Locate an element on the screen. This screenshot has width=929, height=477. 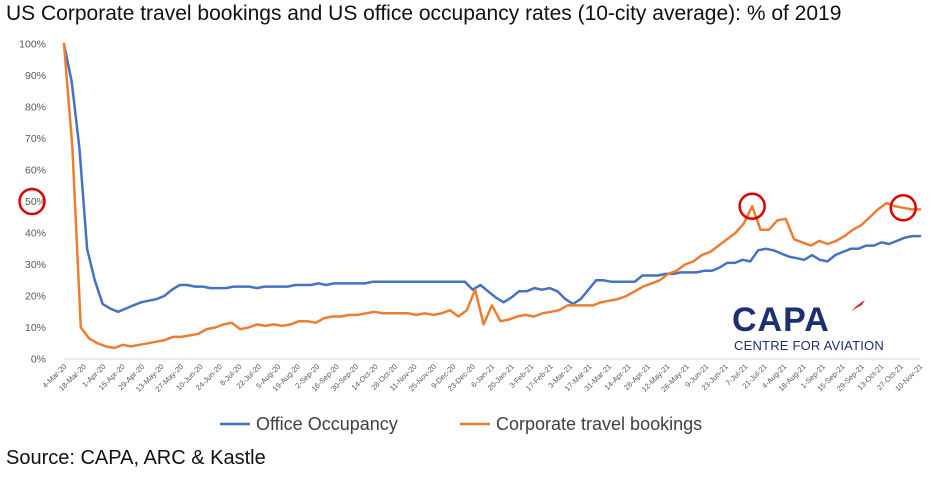
capa-logo: CAPA CENTRE FOR AVIATION is located at coordinates (806, 327).